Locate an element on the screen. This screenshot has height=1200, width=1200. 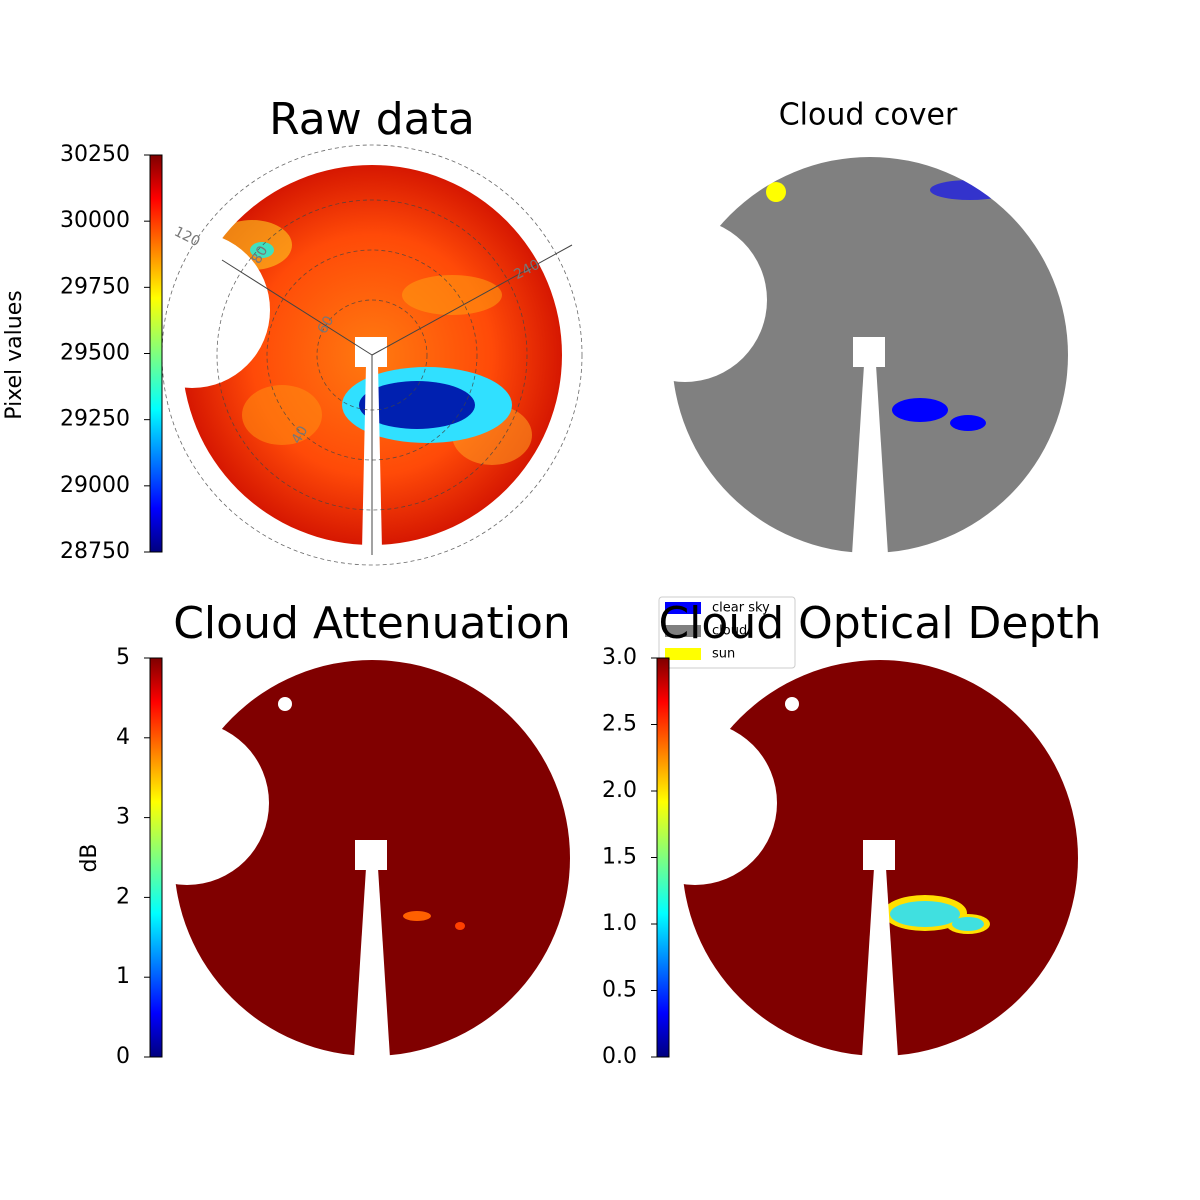
polar-grid is located at coordinates (372, 355).